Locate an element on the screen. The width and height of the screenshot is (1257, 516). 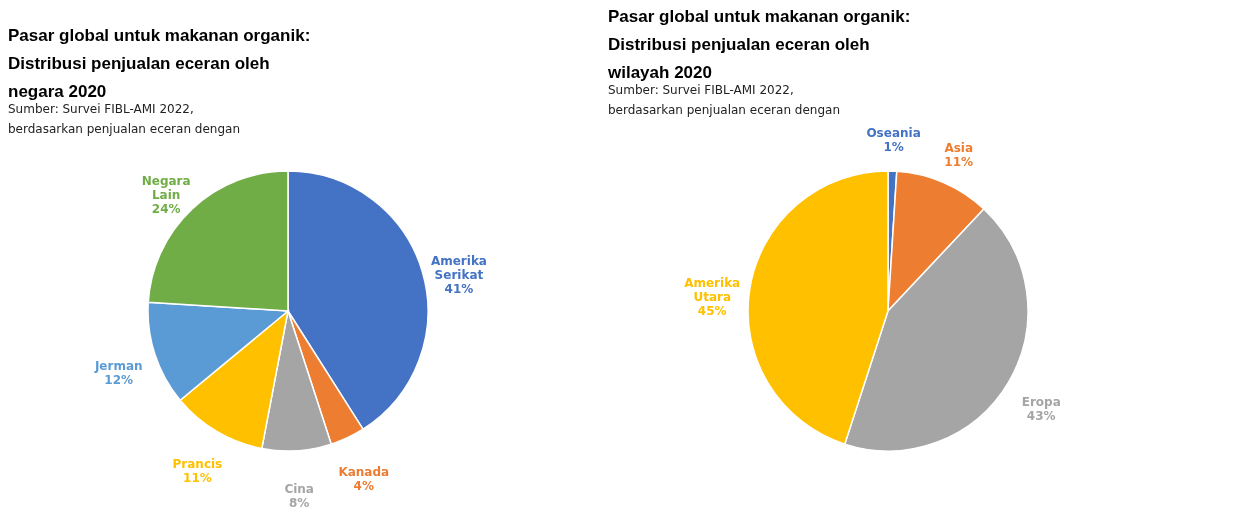
slice-label: Kanada is located at coordinates (364, 472).